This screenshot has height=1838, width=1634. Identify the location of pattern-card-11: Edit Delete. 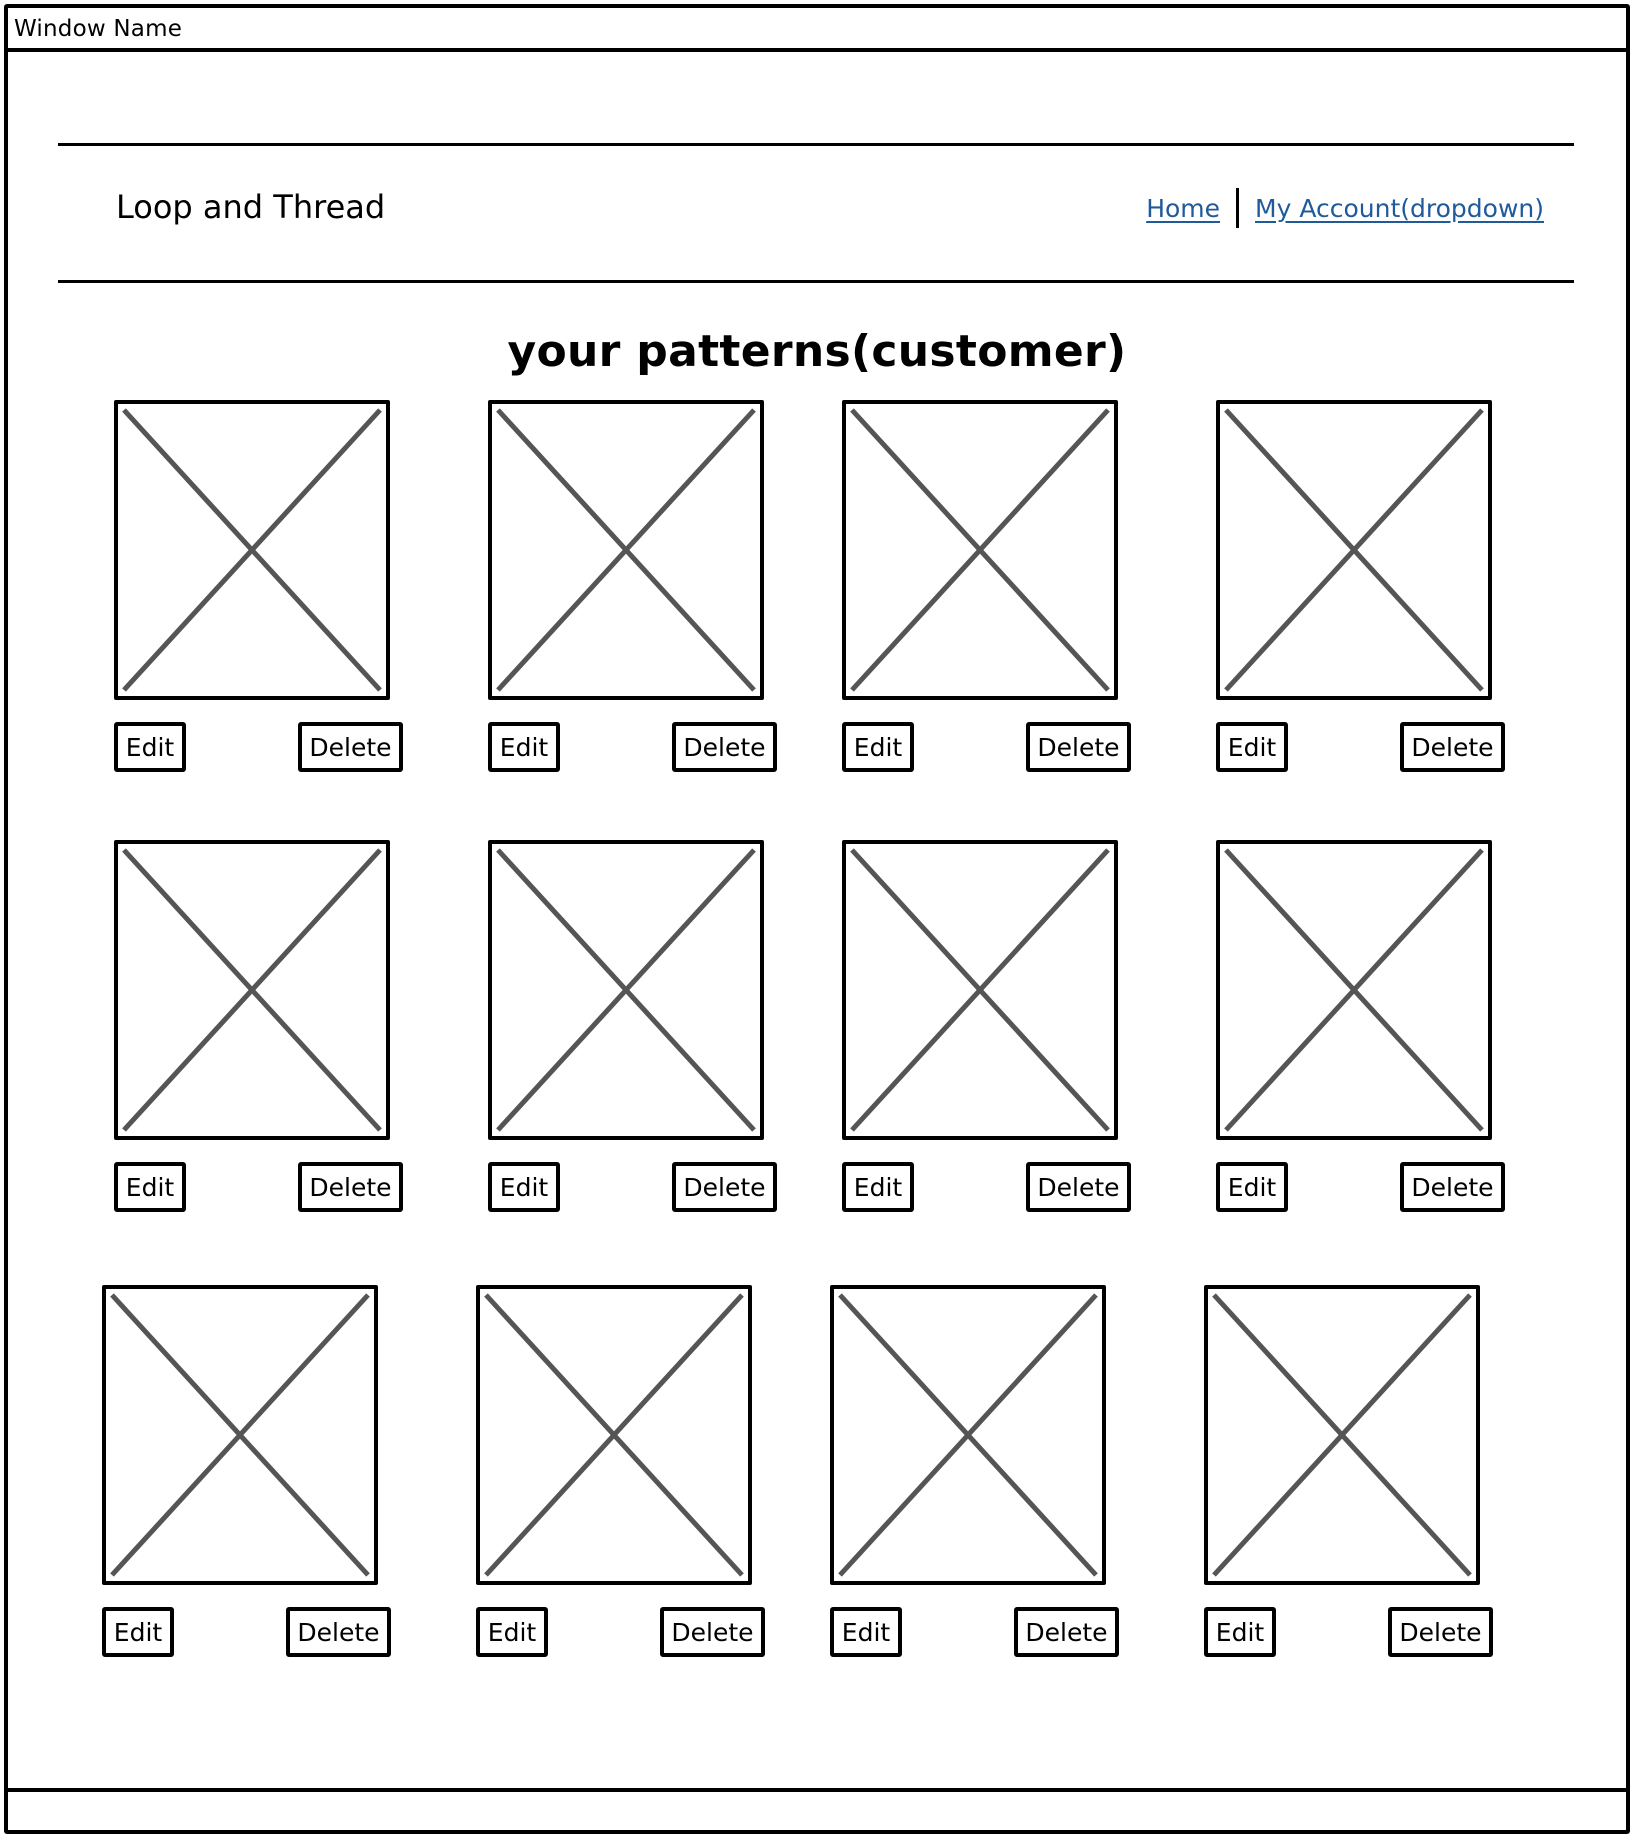
(975, 1475).